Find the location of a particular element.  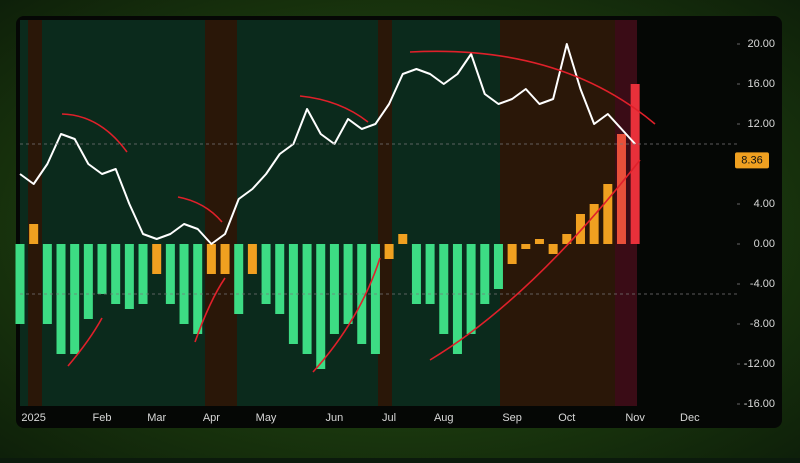

x-tick-label: Mar is located at coordinates (156, 418).